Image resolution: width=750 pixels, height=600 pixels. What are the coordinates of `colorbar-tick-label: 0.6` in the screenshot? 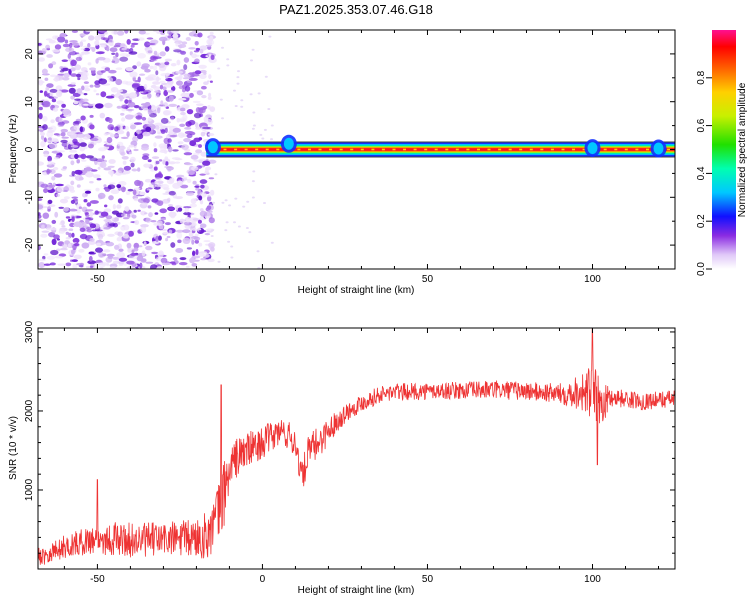 It's located at (701, 125).